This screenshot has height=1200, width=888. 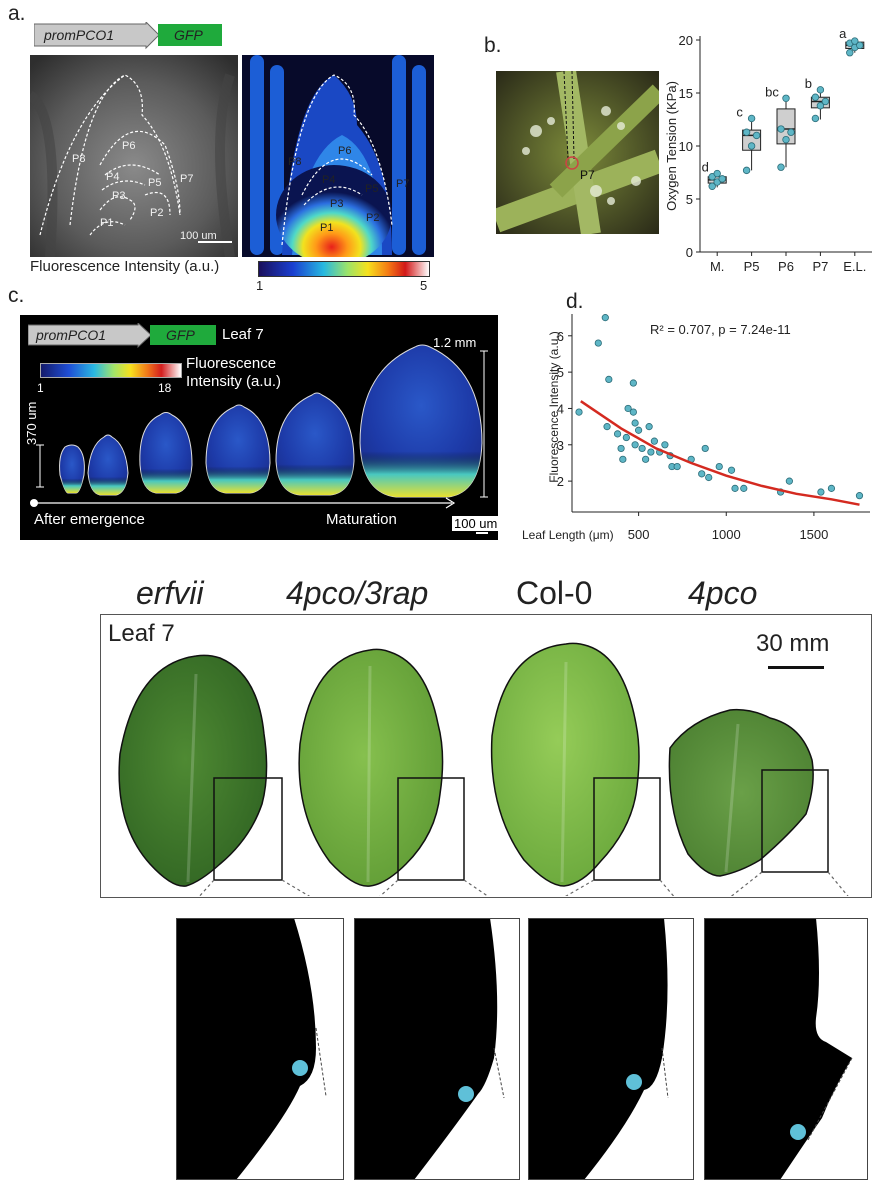 What do you see at coordinates (344, 269) in the screenshot?
I see `panel-a-colorbar` at bounding box center [344, 269].